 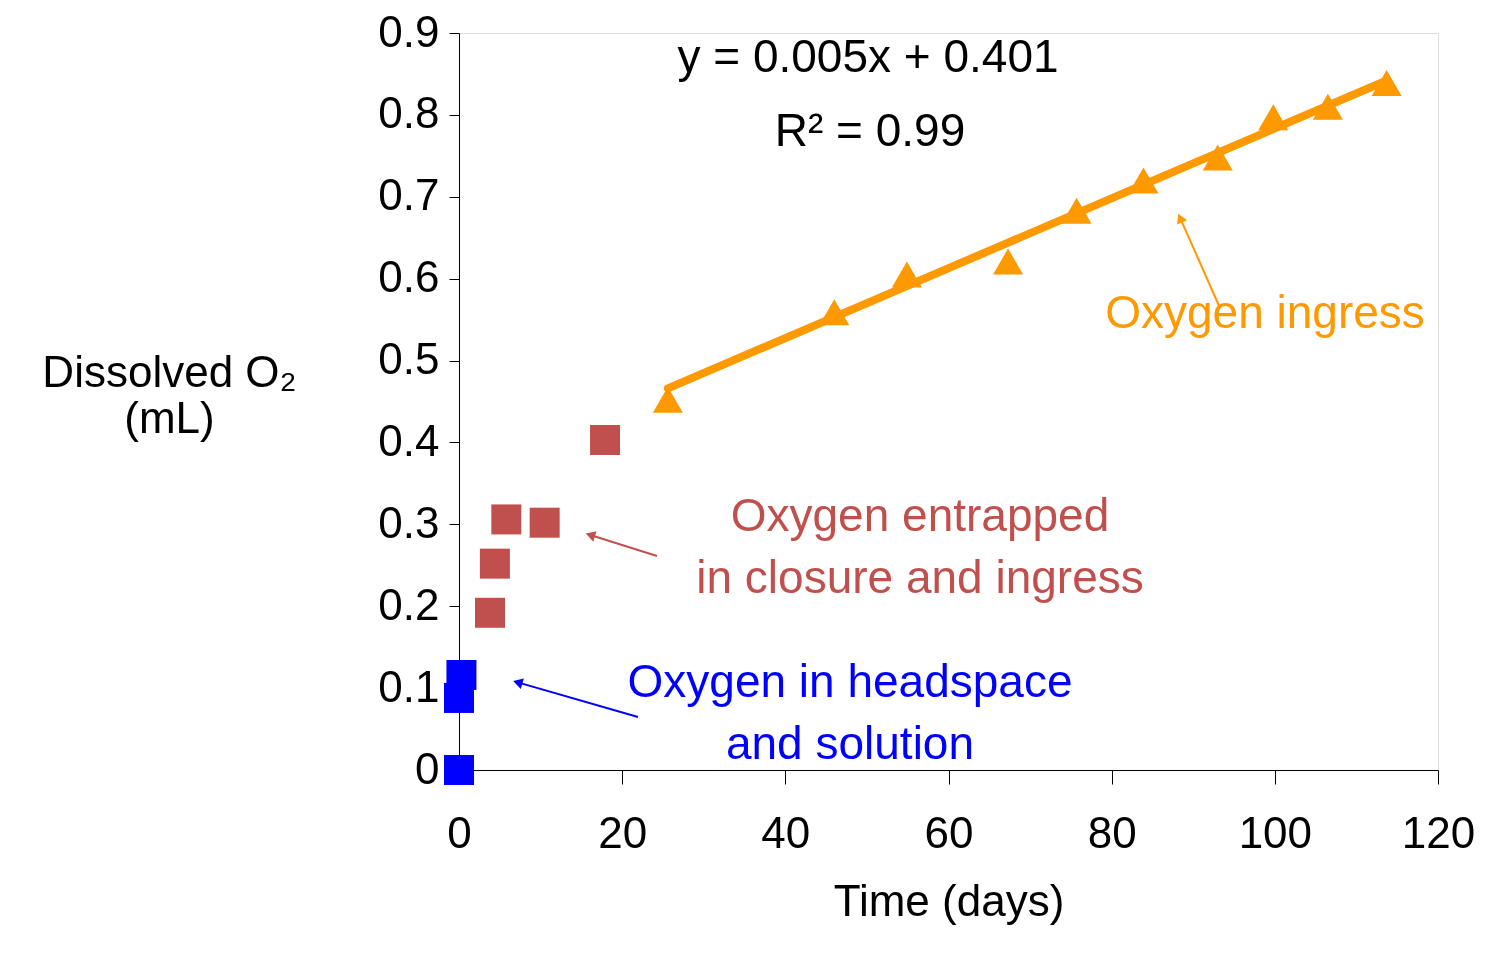 What do you see at coordinates (409, 440) in the screenshot?
I see `y-tick-label: 0.4` at bounding box center [409, 440].